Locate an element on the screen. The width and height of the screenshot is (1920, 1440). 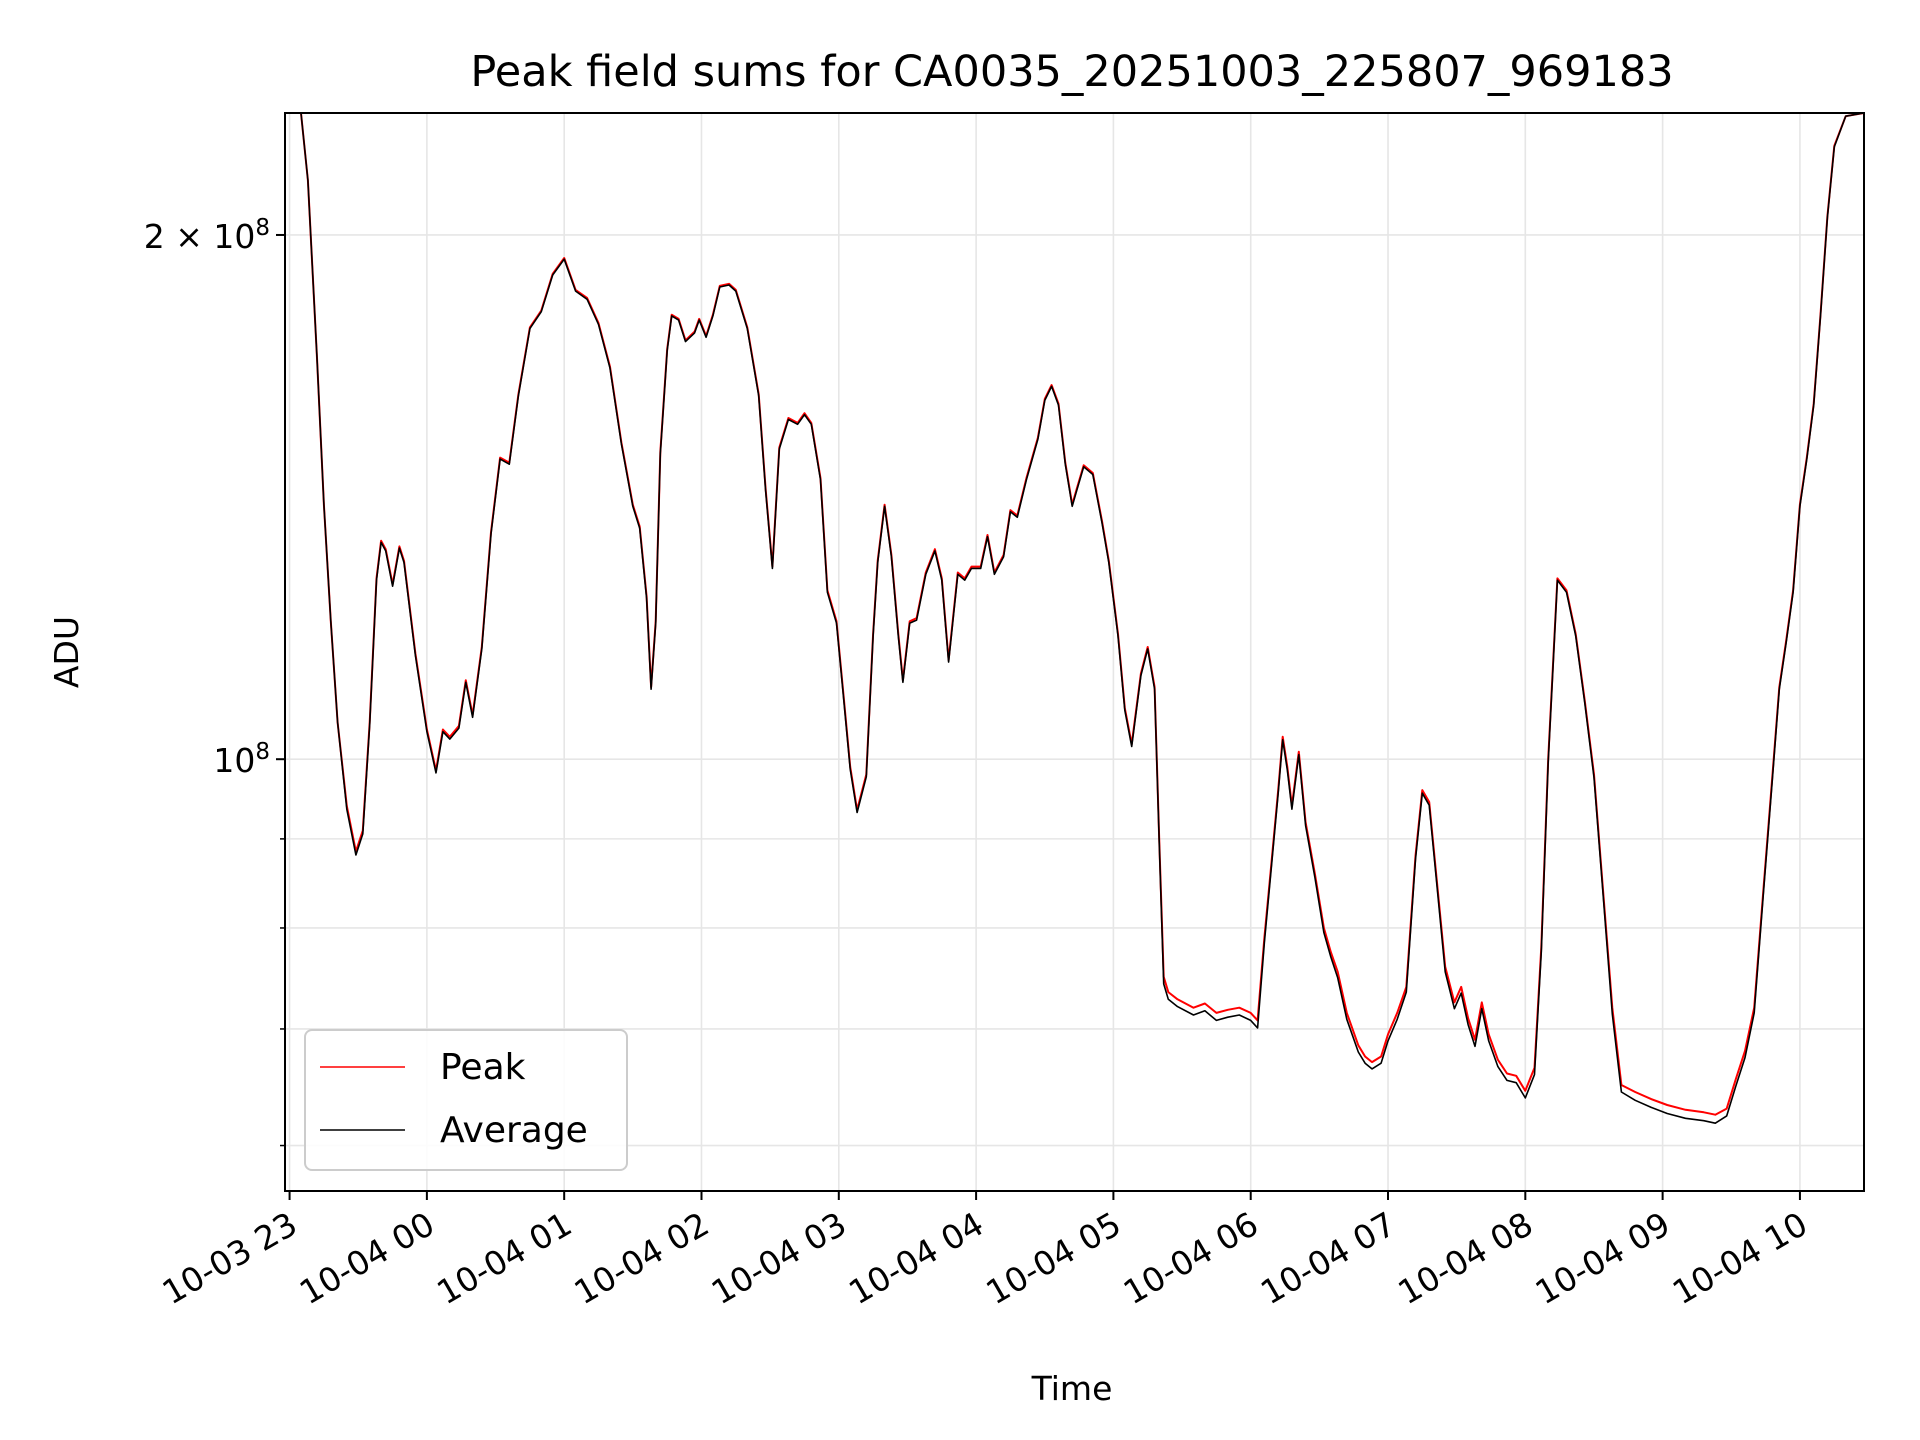
legend-average-label: Average is located at coordinates (514, 1130).